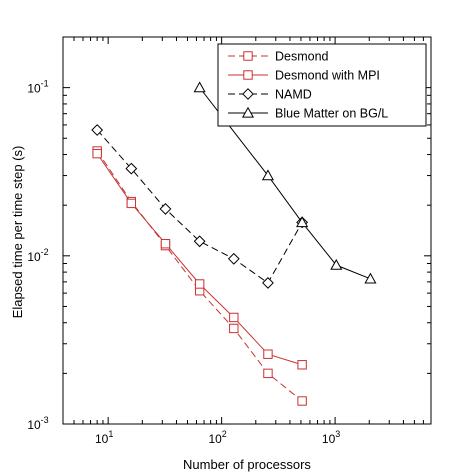  I want to click on legend-item: Blue Matter on BG/L, so click(308, 114).